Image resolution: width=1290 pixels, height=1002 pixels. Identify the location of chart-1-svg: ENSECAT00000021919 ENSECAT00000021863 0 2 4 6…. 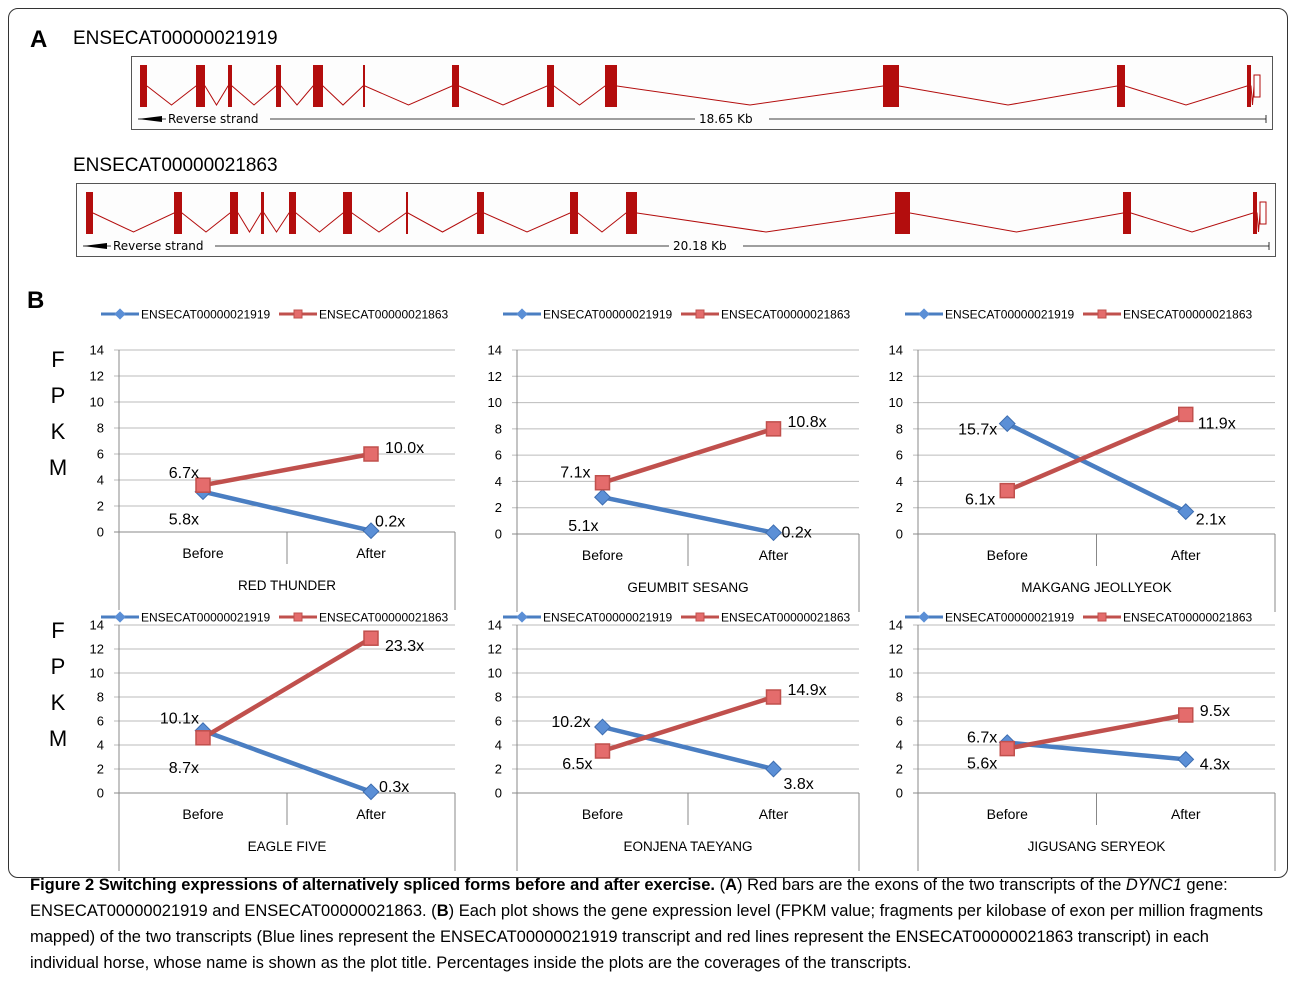
(273, 459).